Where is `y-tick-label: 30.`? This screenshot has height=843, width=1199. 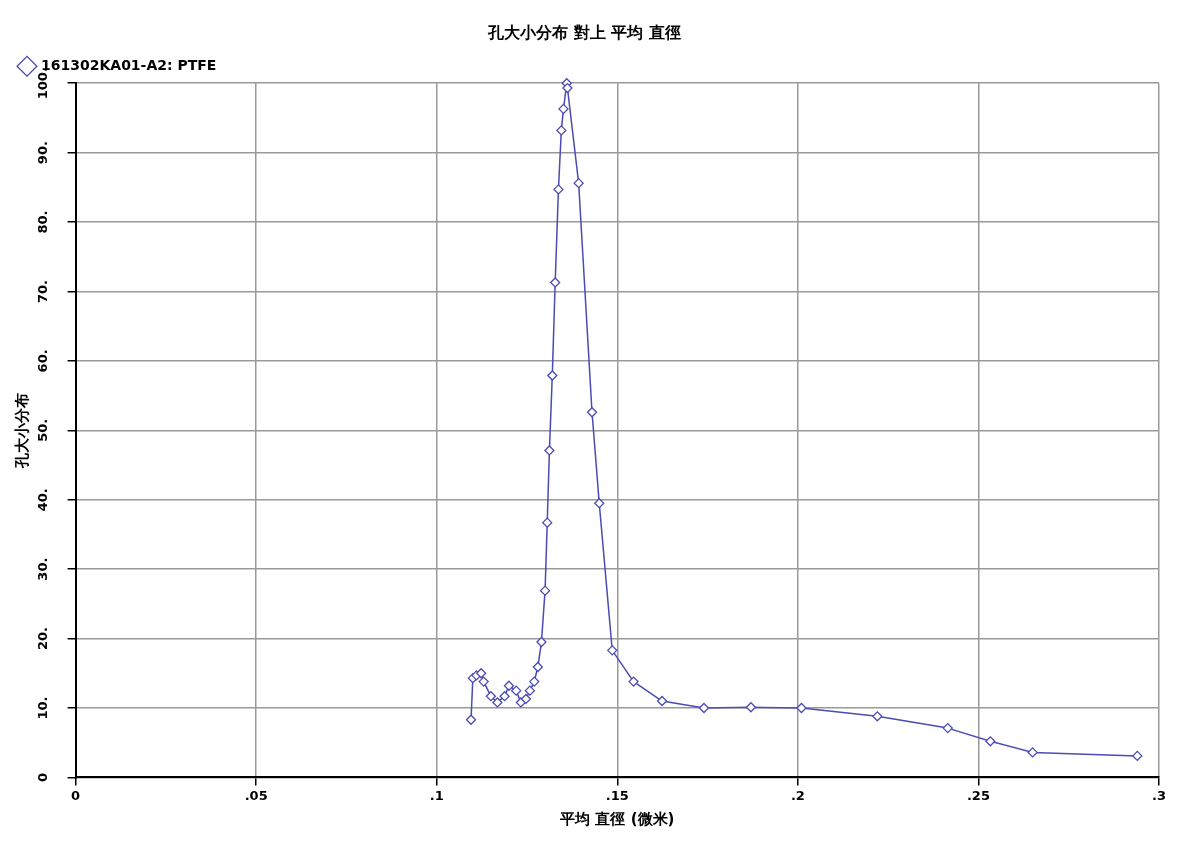 y-tick-label: 30. is located at coordinates (42, 569).